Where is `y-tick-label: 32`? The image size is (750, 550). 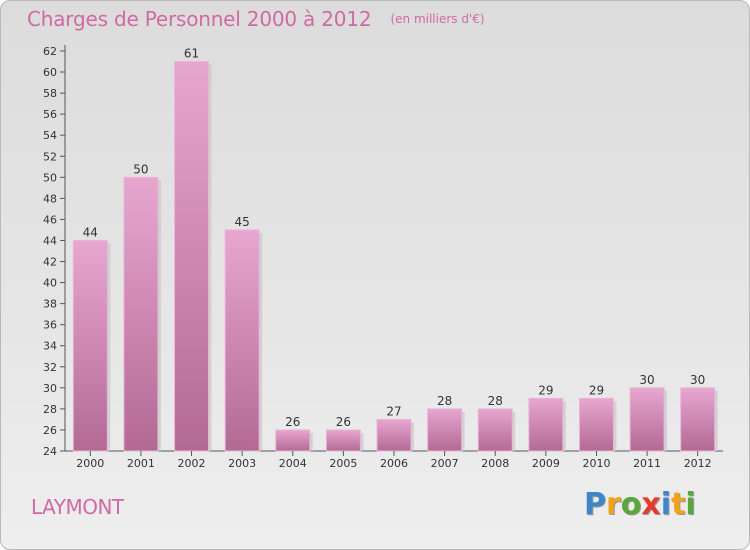
y-tick-label: 32 is located at coordinates (50, 367).